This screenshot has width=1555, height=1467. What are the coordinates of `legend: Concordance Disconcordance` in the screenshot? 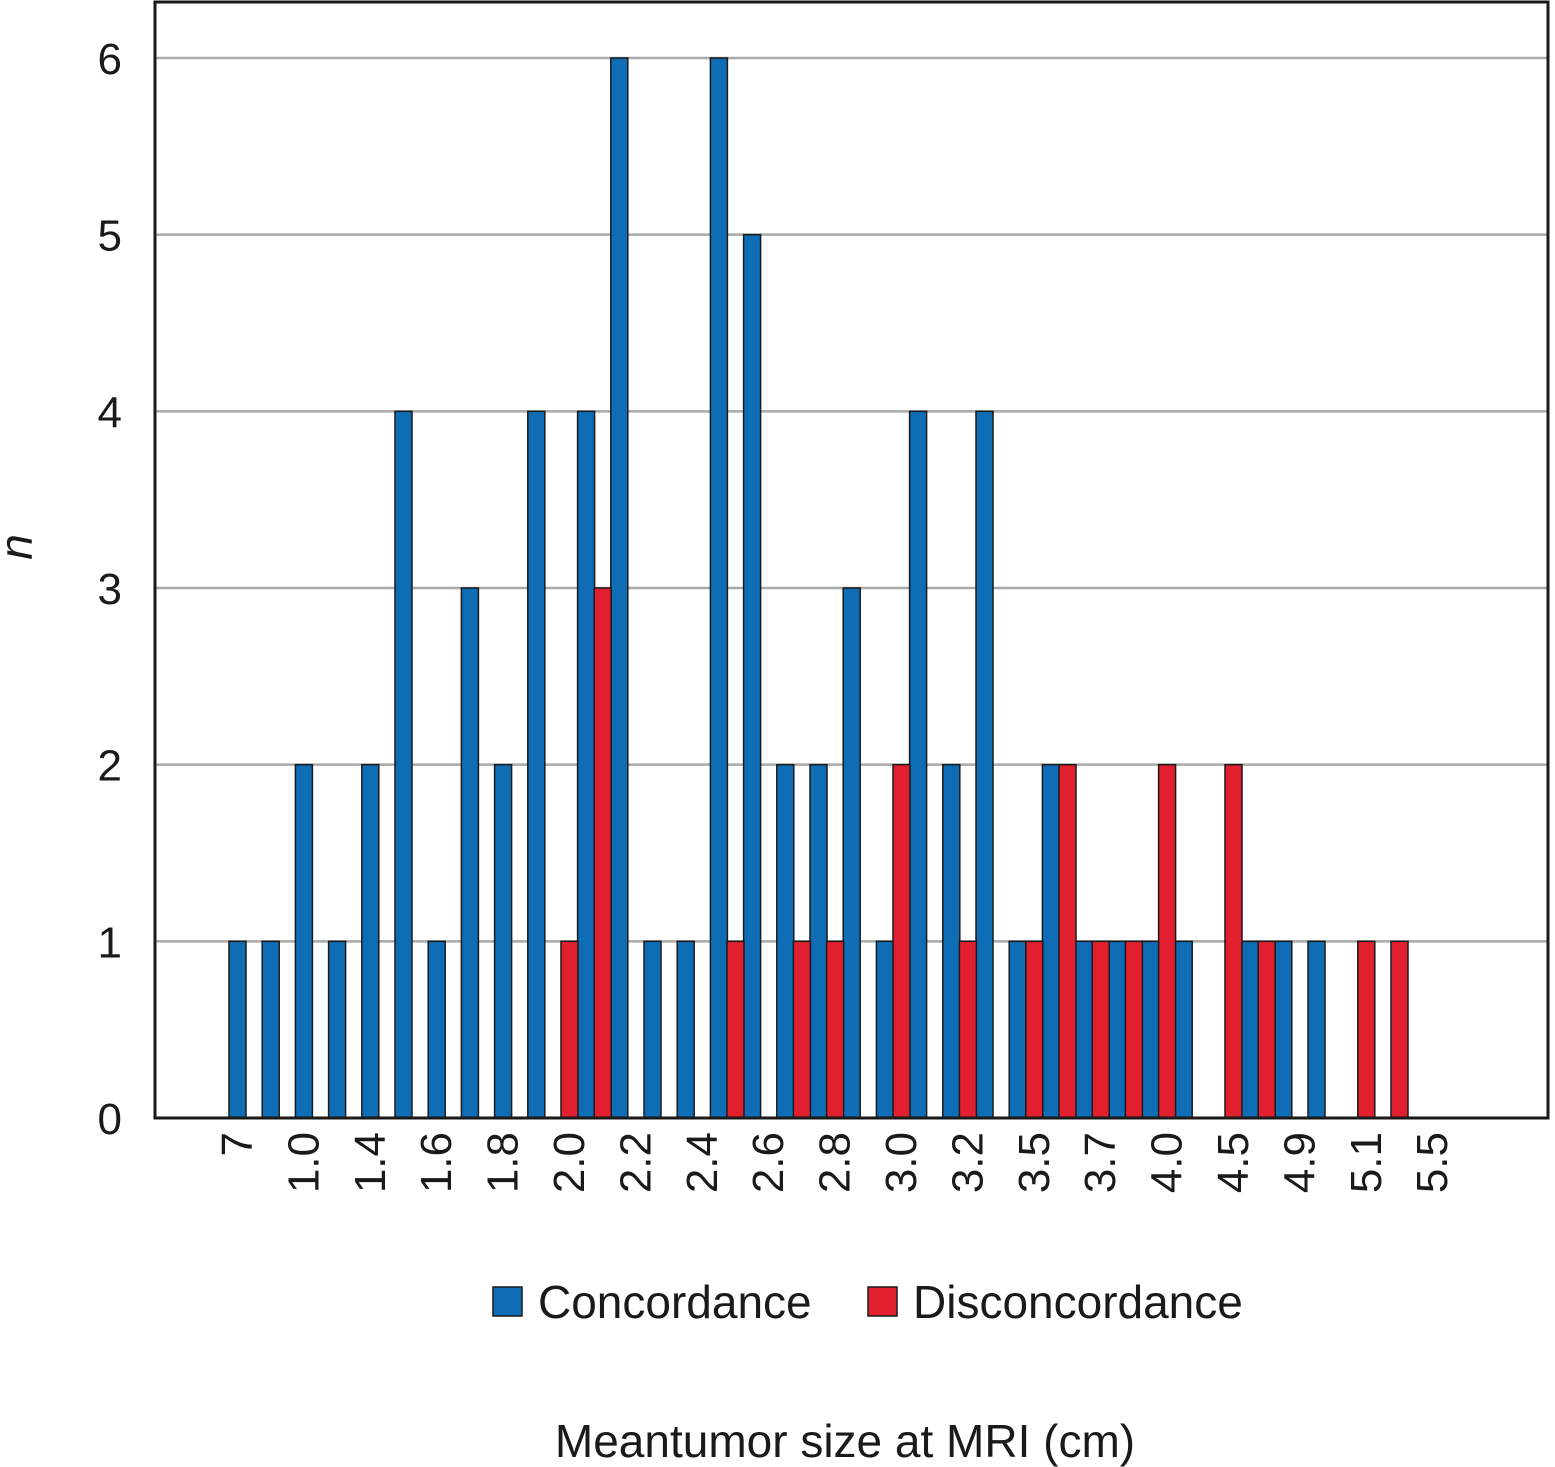 It's located at (867, 1302).